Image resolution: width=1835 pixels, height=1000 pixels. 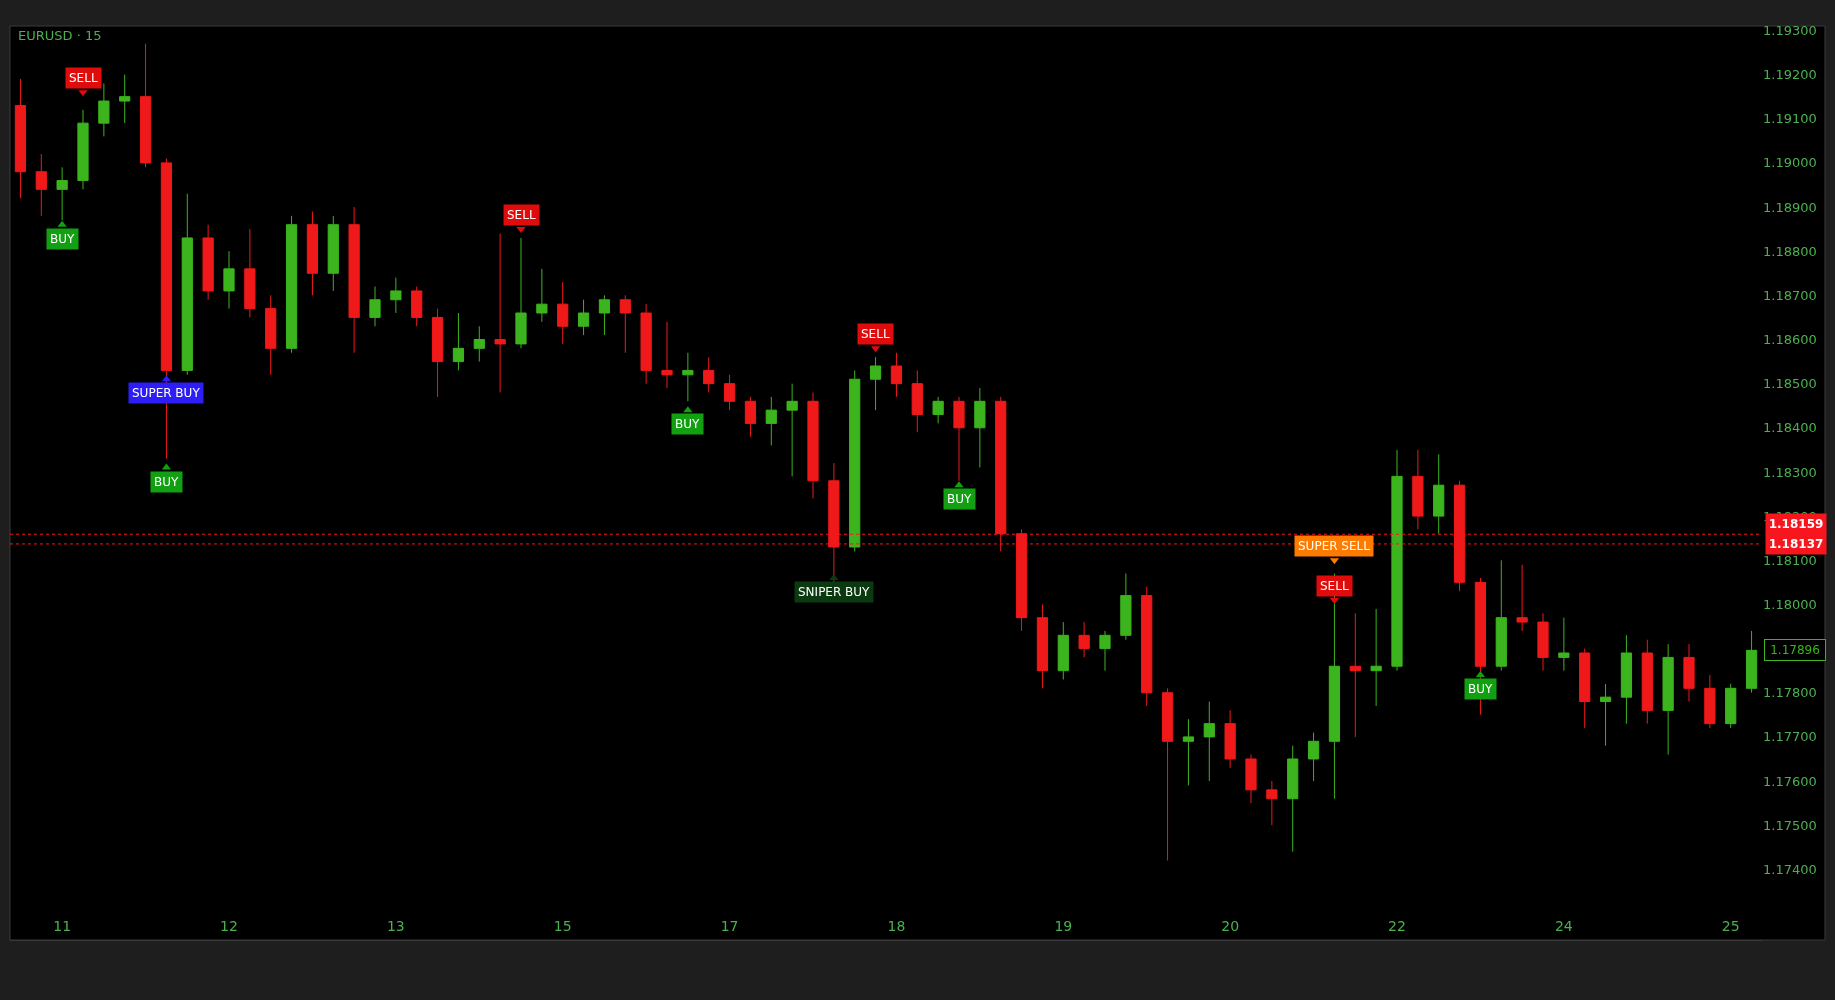 I want to click on y-tick-label: 1.18000, so click(x=1790, y=604).